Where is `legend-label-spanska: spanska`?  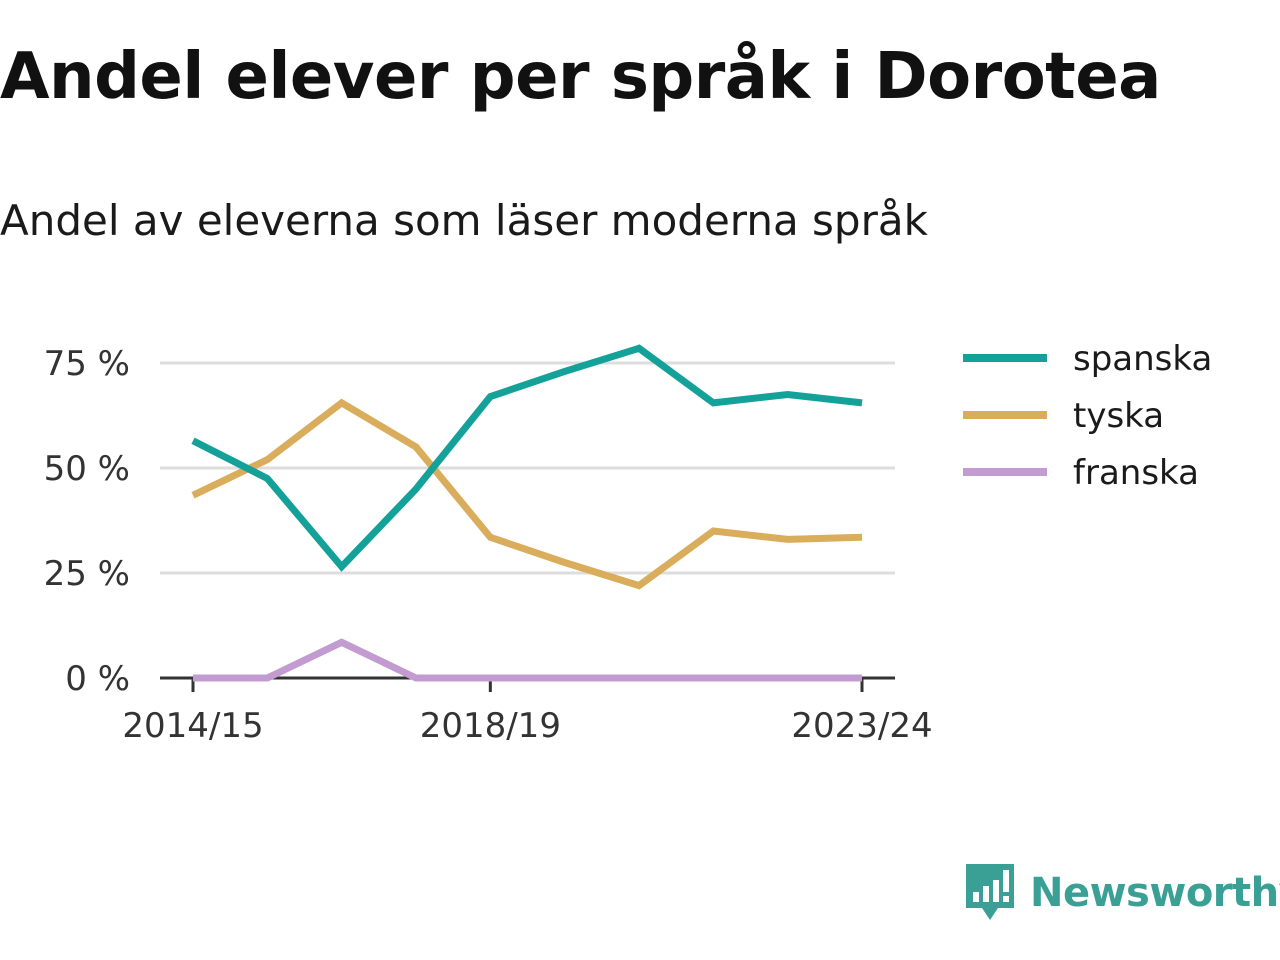
legend-label-spanska: spanska is located at coordinates (1142, 359).